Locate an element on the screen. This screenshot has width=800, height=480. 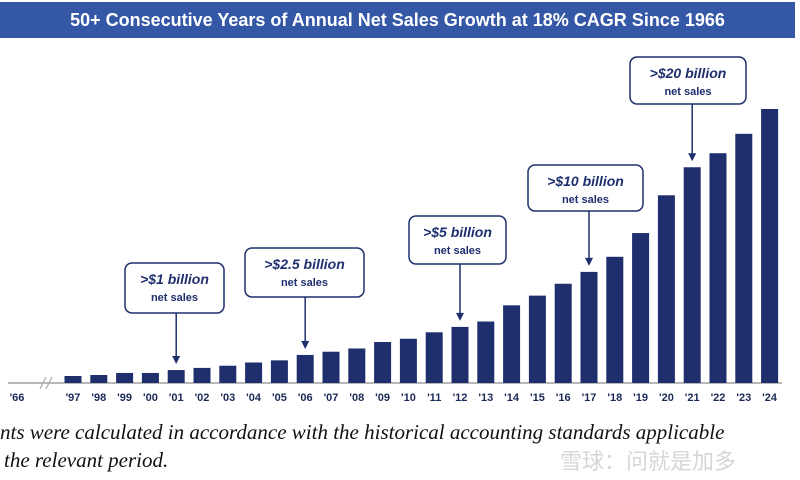
x-tick-label: '16 is located at coordinates (563, 398).